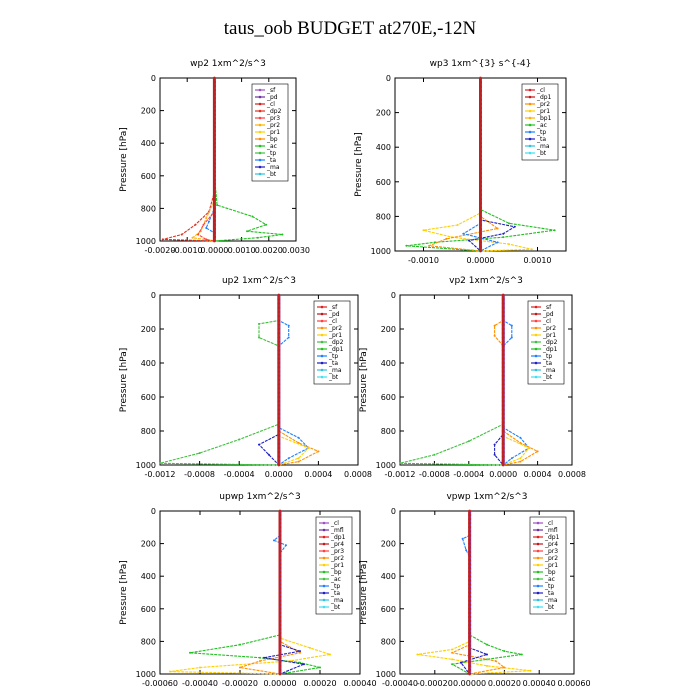  Describe the element at coordinates (273, 118) in the screenshot. I see `legend-entry: _pr3` at that location.